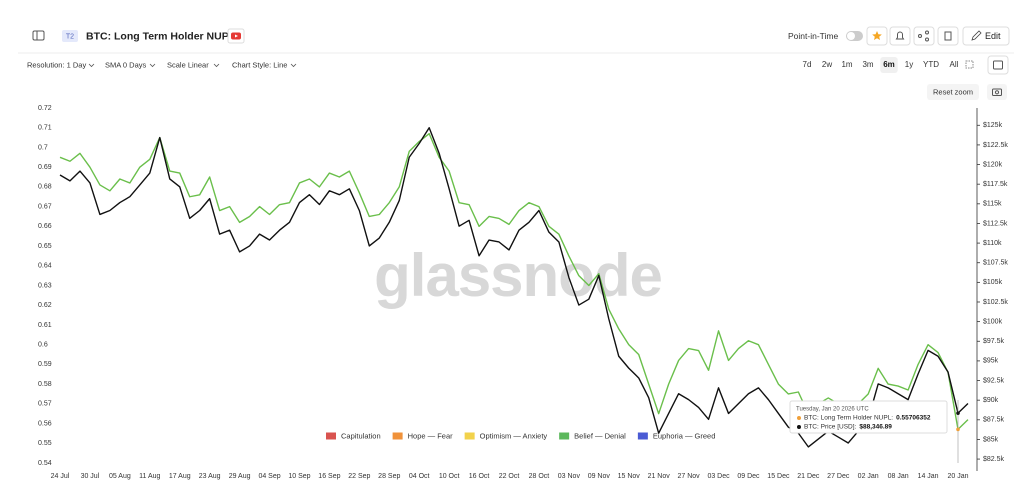 The width and height of the screenshot is (1024, 498). I want to click on y2-tick-label: $122.5k, so click(995, 145).